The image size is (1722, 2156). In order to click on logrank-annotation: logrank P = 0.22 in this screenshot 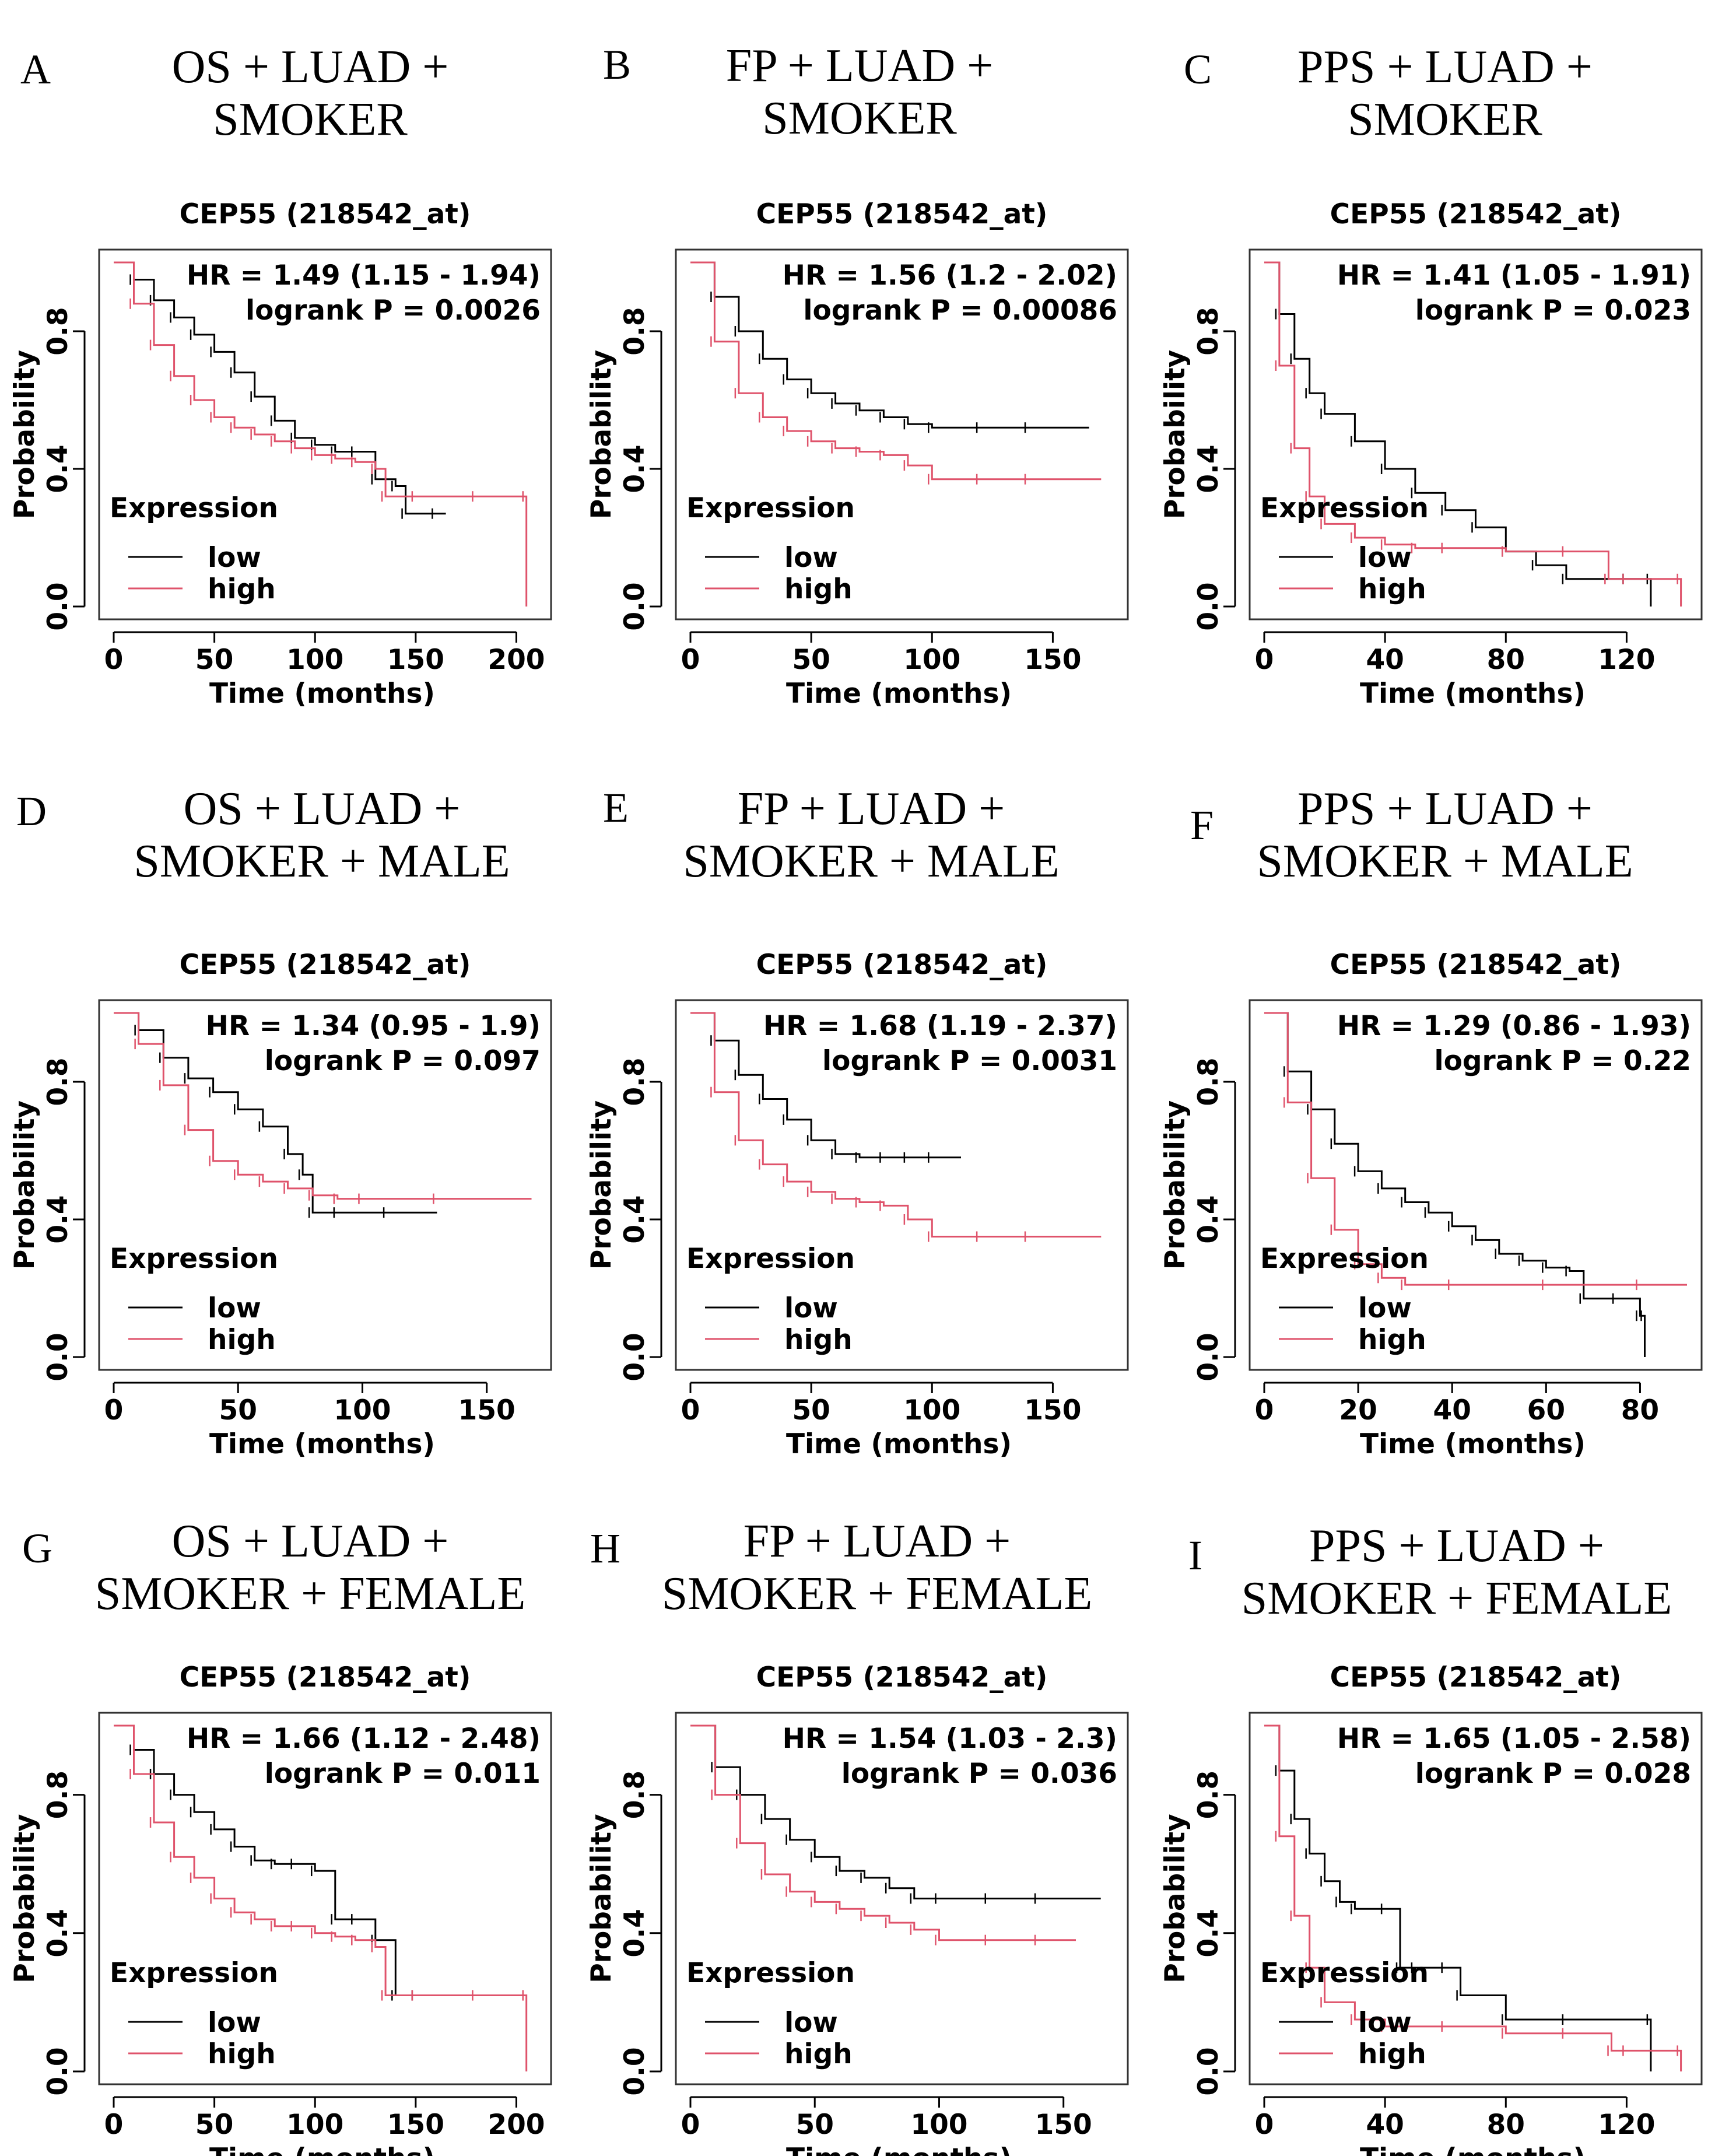, I will do `click(1562, 1061)`.